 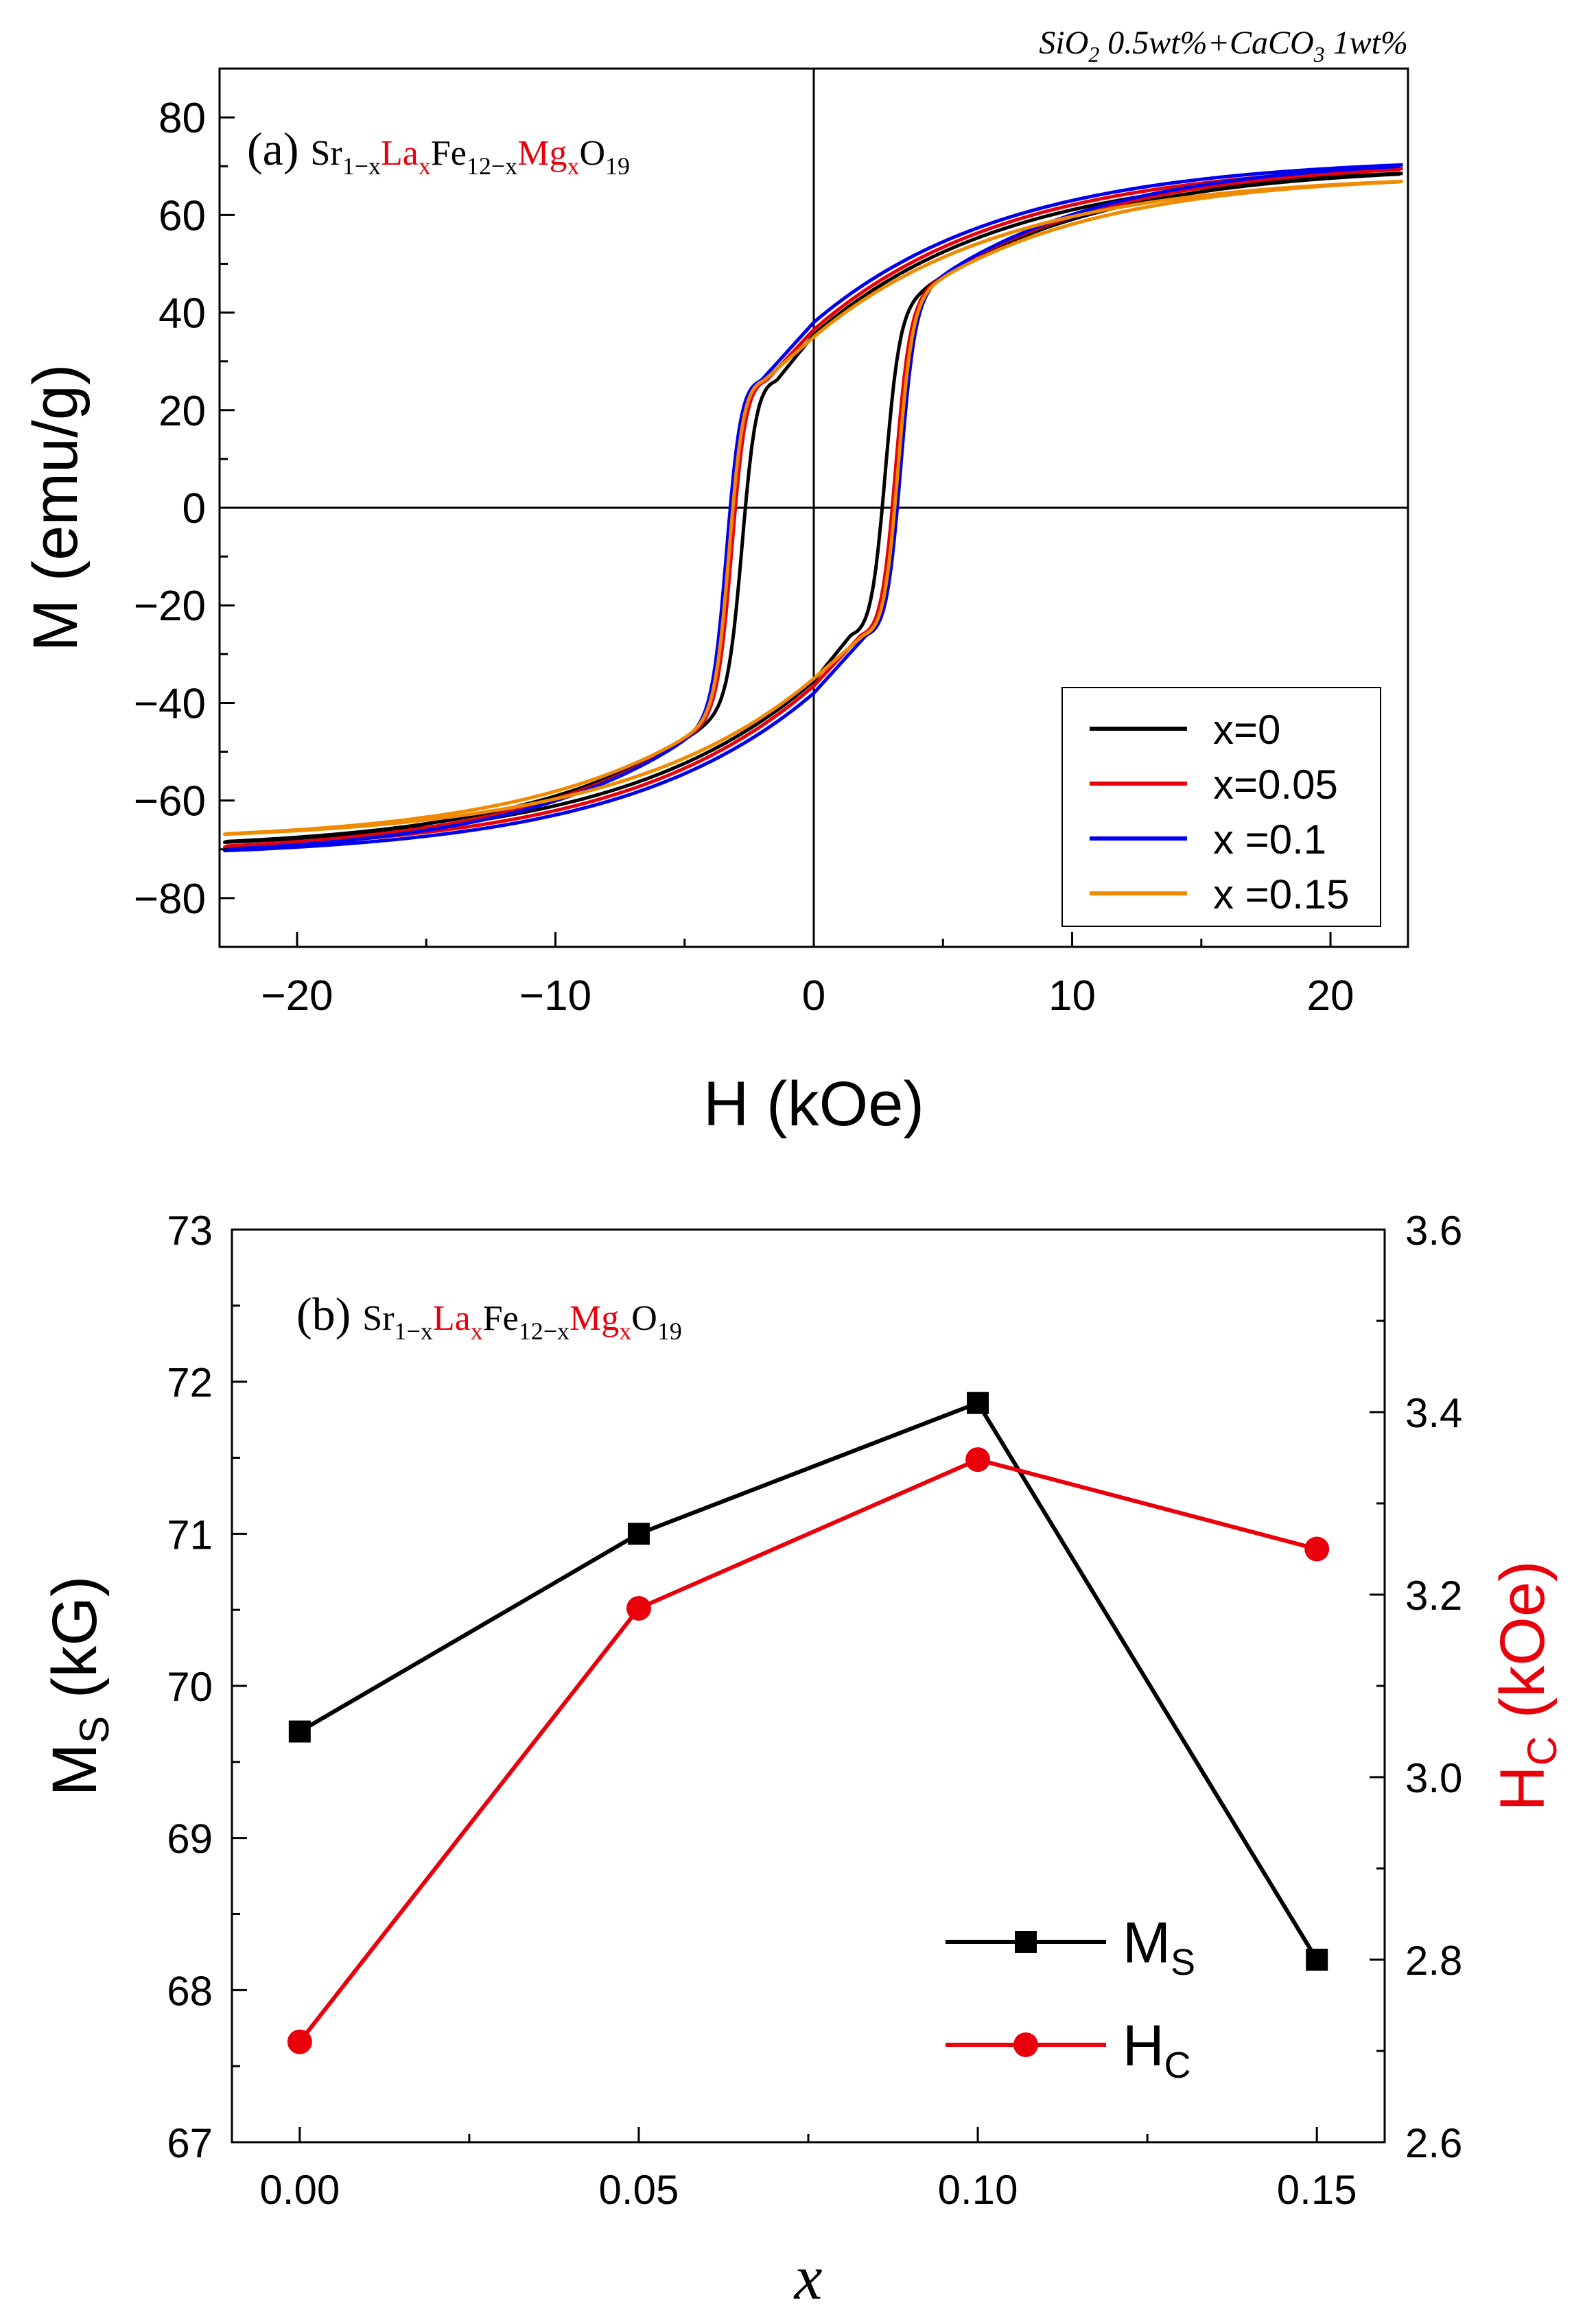 I want to click on panel-b-y-tick-label-left: 68, so click(x=190, y=1991).